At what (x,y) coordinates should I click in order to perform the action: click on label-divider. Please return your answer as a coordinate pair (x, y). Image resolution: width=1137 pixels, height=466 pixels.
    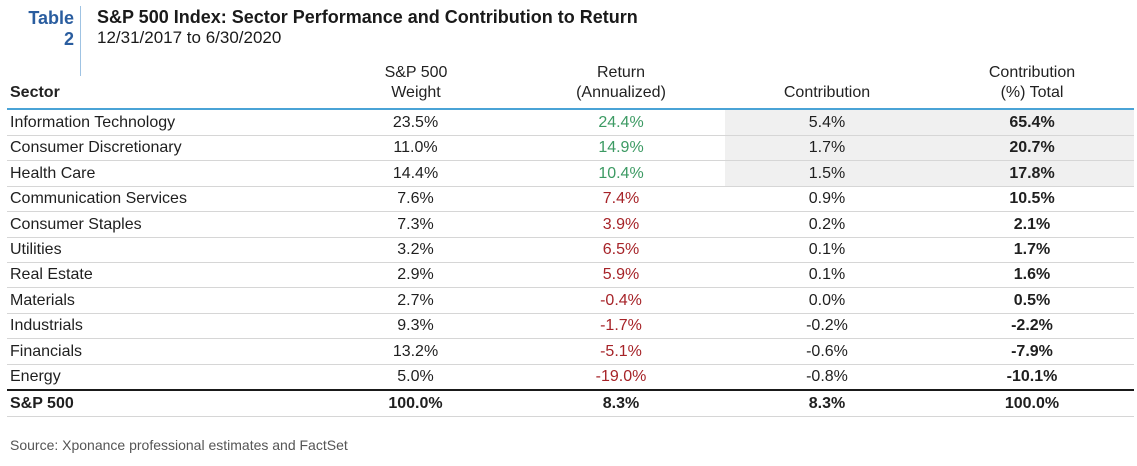
    Looking at the image, I should click on (80, 41).